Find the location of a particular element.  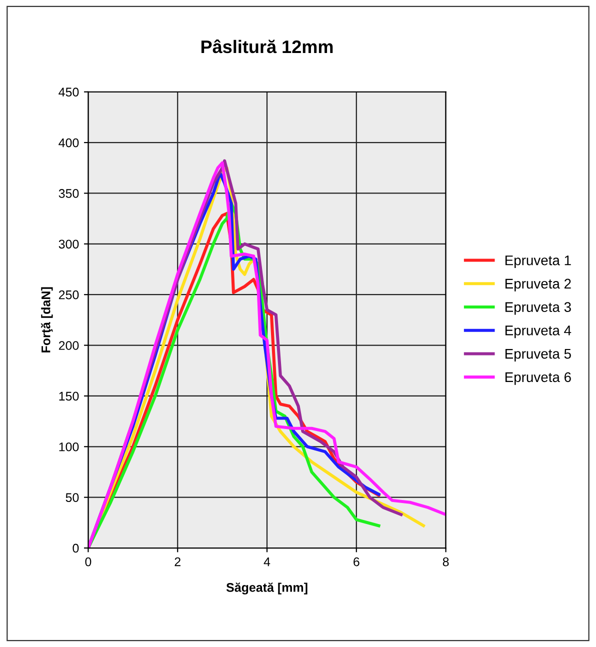

legend-label: Epruveta 4 is located at coordinates (538, 332).